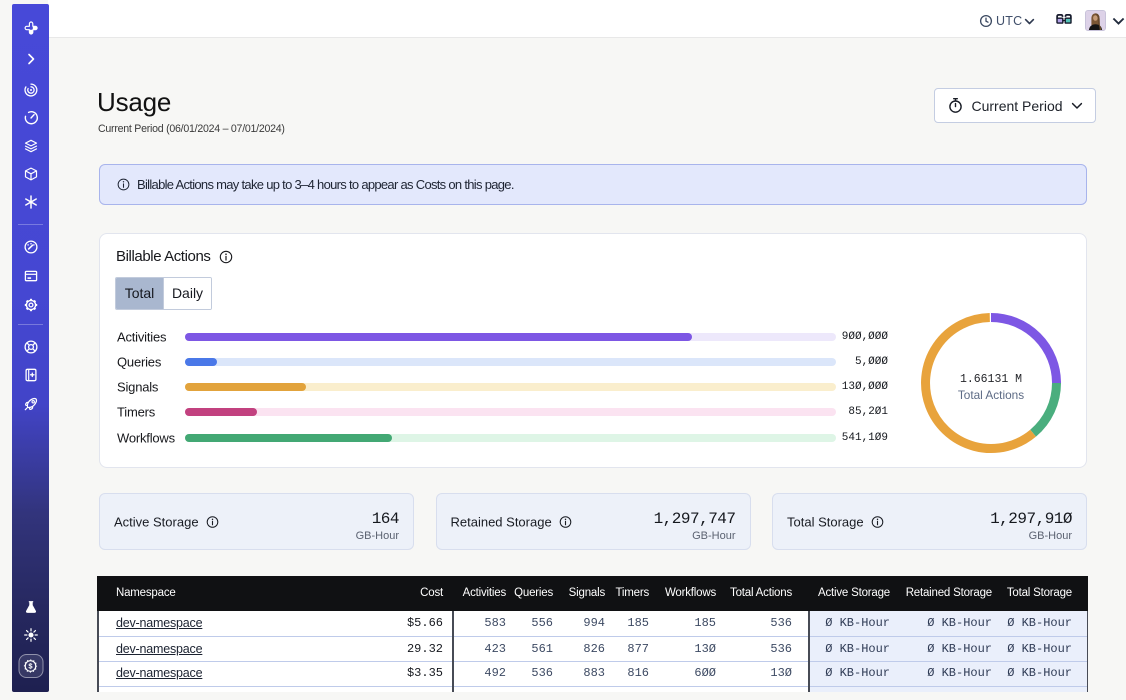 The height and width of the screenshot is (700, 1126). What do you see at coordinates (991, 395) in the screenshot?
I see `svg-text: Total Actions` at bounding box center [991, 395].